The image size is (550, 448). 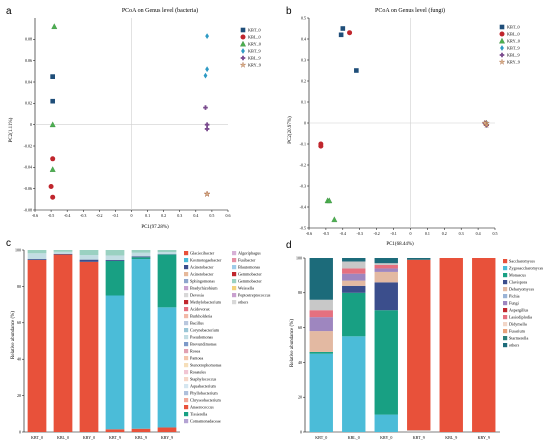 I want to click on panel-letter-d: d, so click(x=289, y=245).